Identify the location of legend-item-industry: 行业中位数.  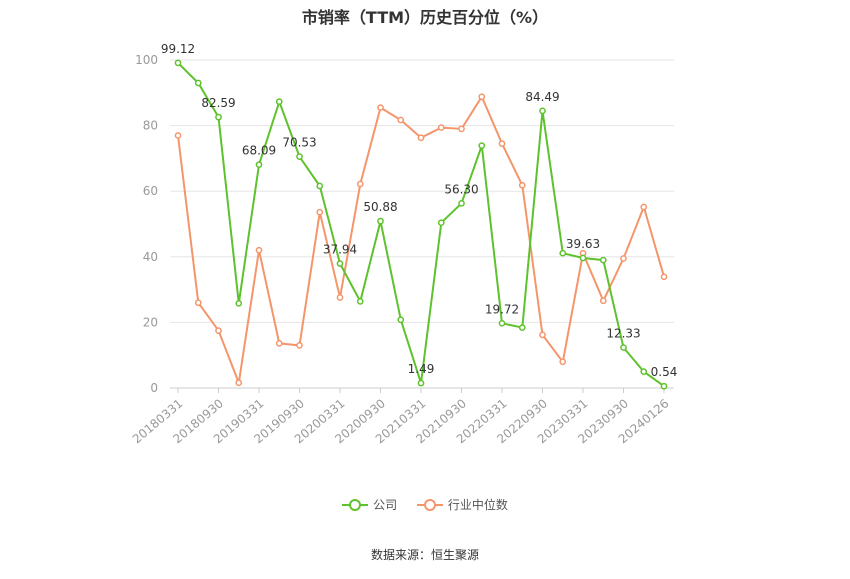
(462, 504).